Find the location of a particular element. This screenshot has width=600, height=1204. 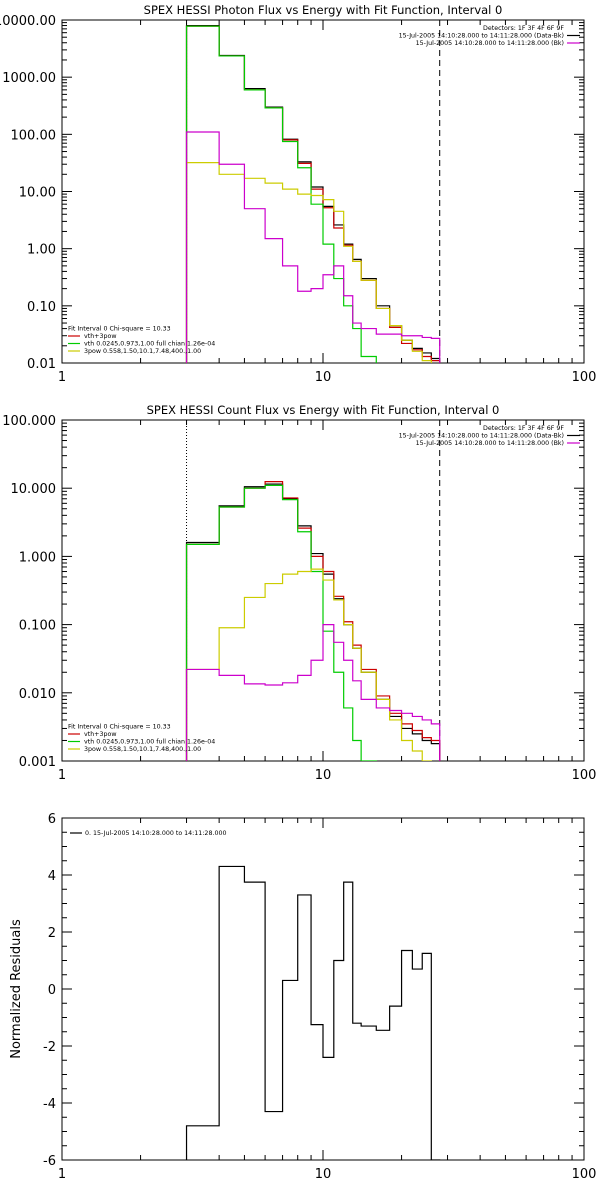

y-tick-label: 1.000 is located at coordinates (37, 557).